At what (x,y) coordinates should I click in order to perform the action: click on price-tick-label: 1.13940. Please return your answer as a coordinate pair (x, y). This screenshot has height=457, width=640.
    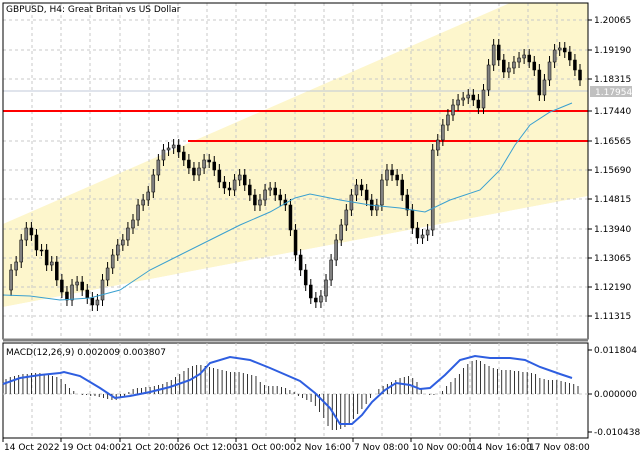
    Looking at the image, I should click on (612, 230).